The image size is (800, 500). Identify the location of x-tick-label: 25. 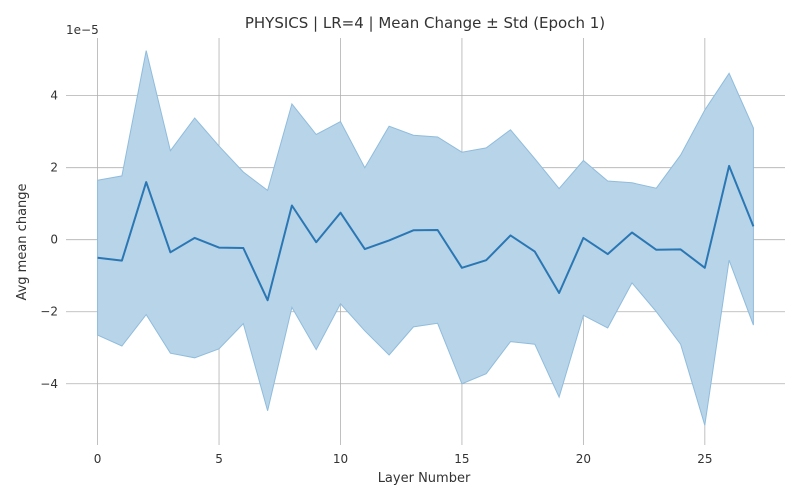
(704, 459).